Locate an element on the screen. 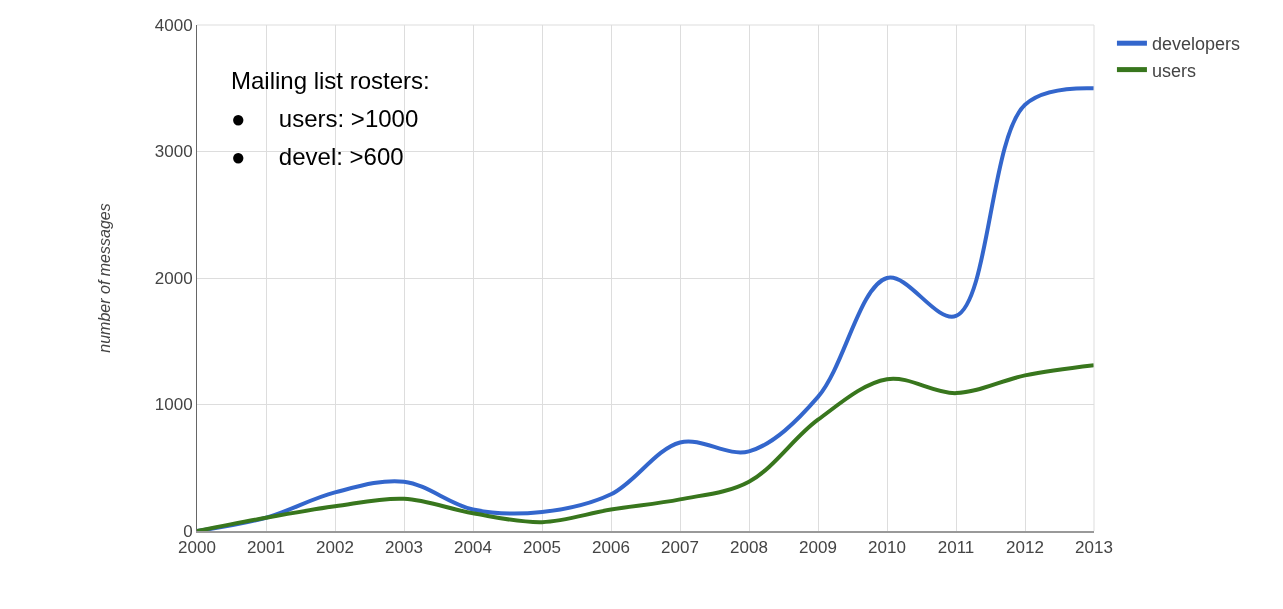  x-tick-label: 2012 is located at coordinates (1025, 548).